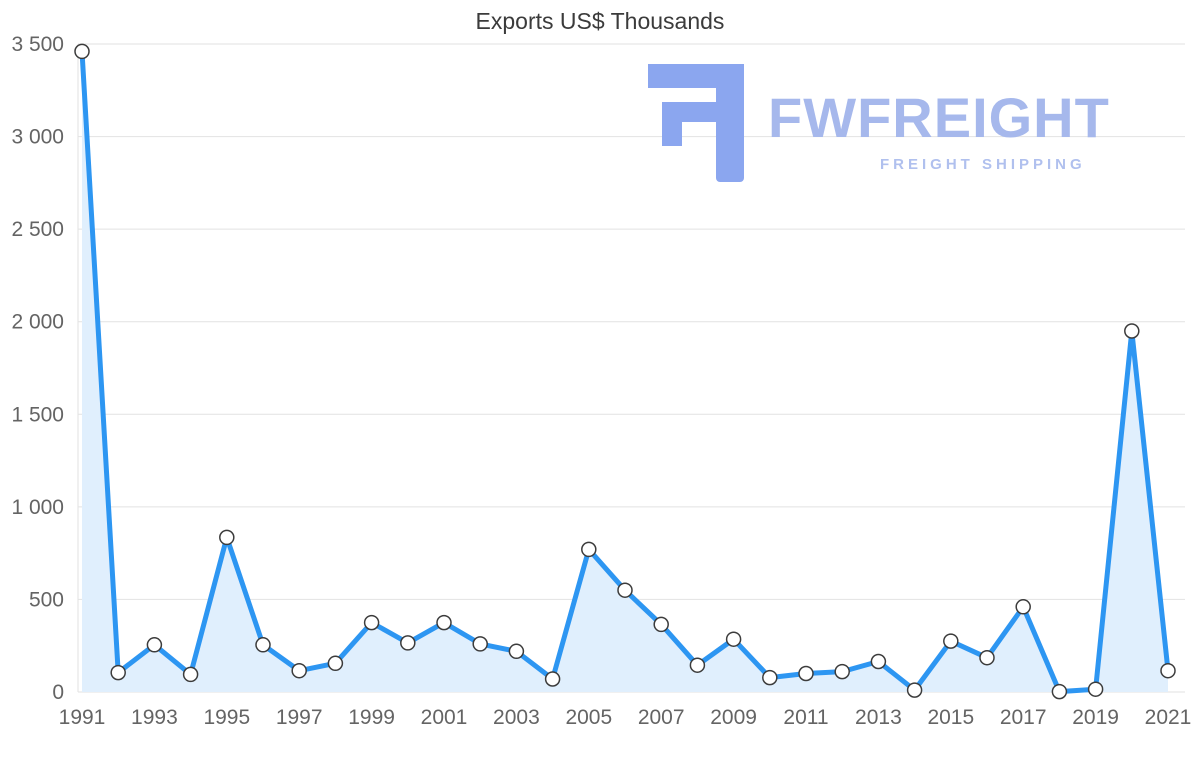 The width and height of the screenshot is (1200, 763). What do you see at coordinates (46, 599) in the screenshot?
I see `y-tick-label: 500` at bounding box center [46, 599].